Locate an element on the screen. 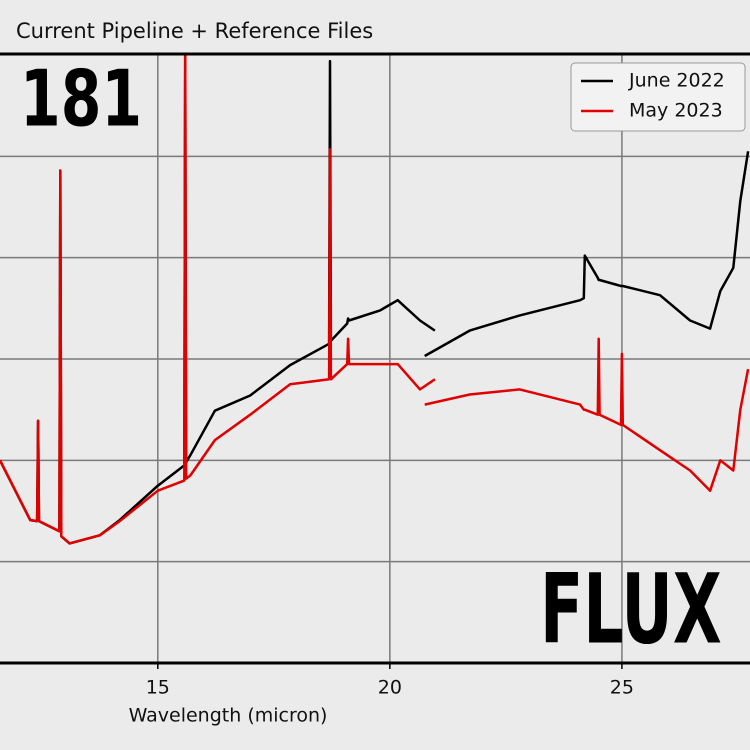 The image size is (750, 750). legend-label: June 2022 is located at coordinates (676, 81).